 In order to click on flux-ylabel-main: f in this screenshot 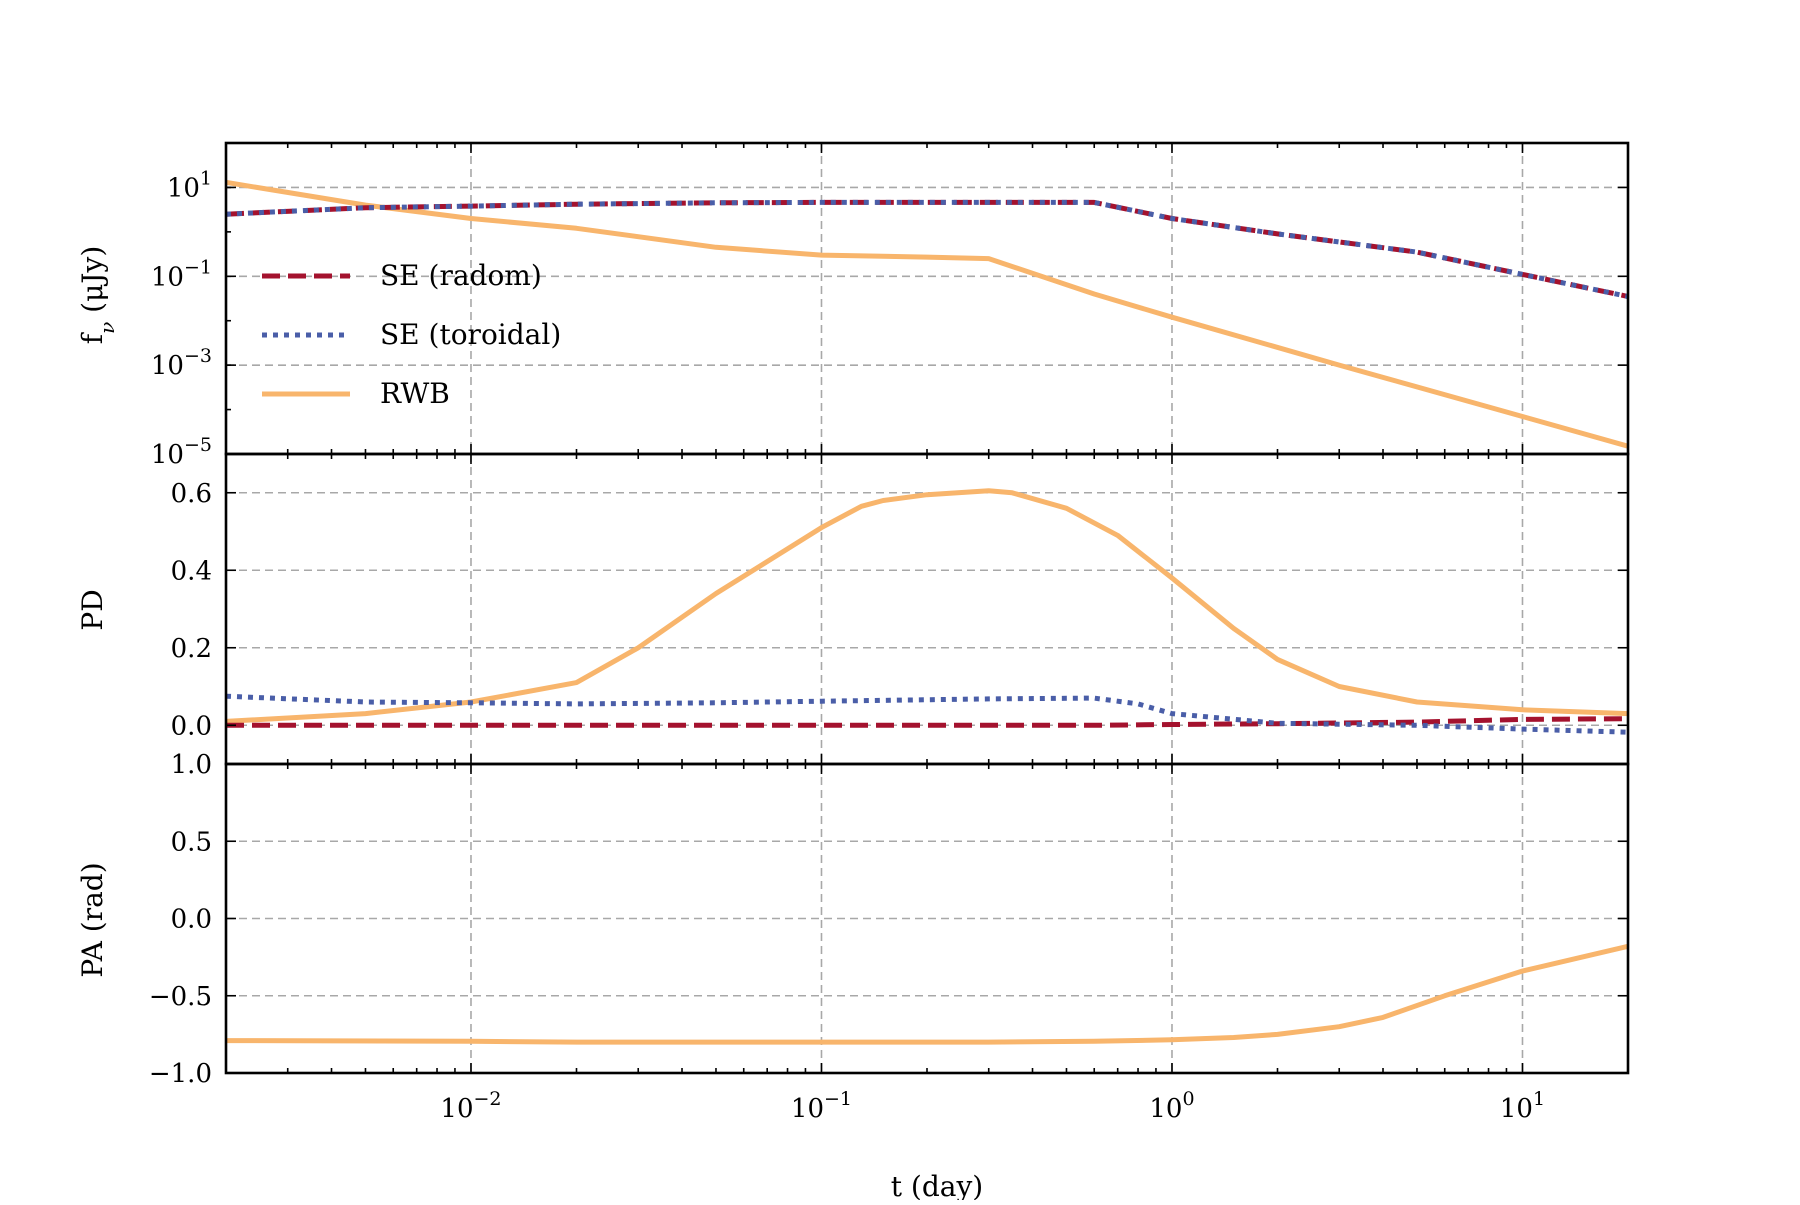, I will do `click(92, 337)`.